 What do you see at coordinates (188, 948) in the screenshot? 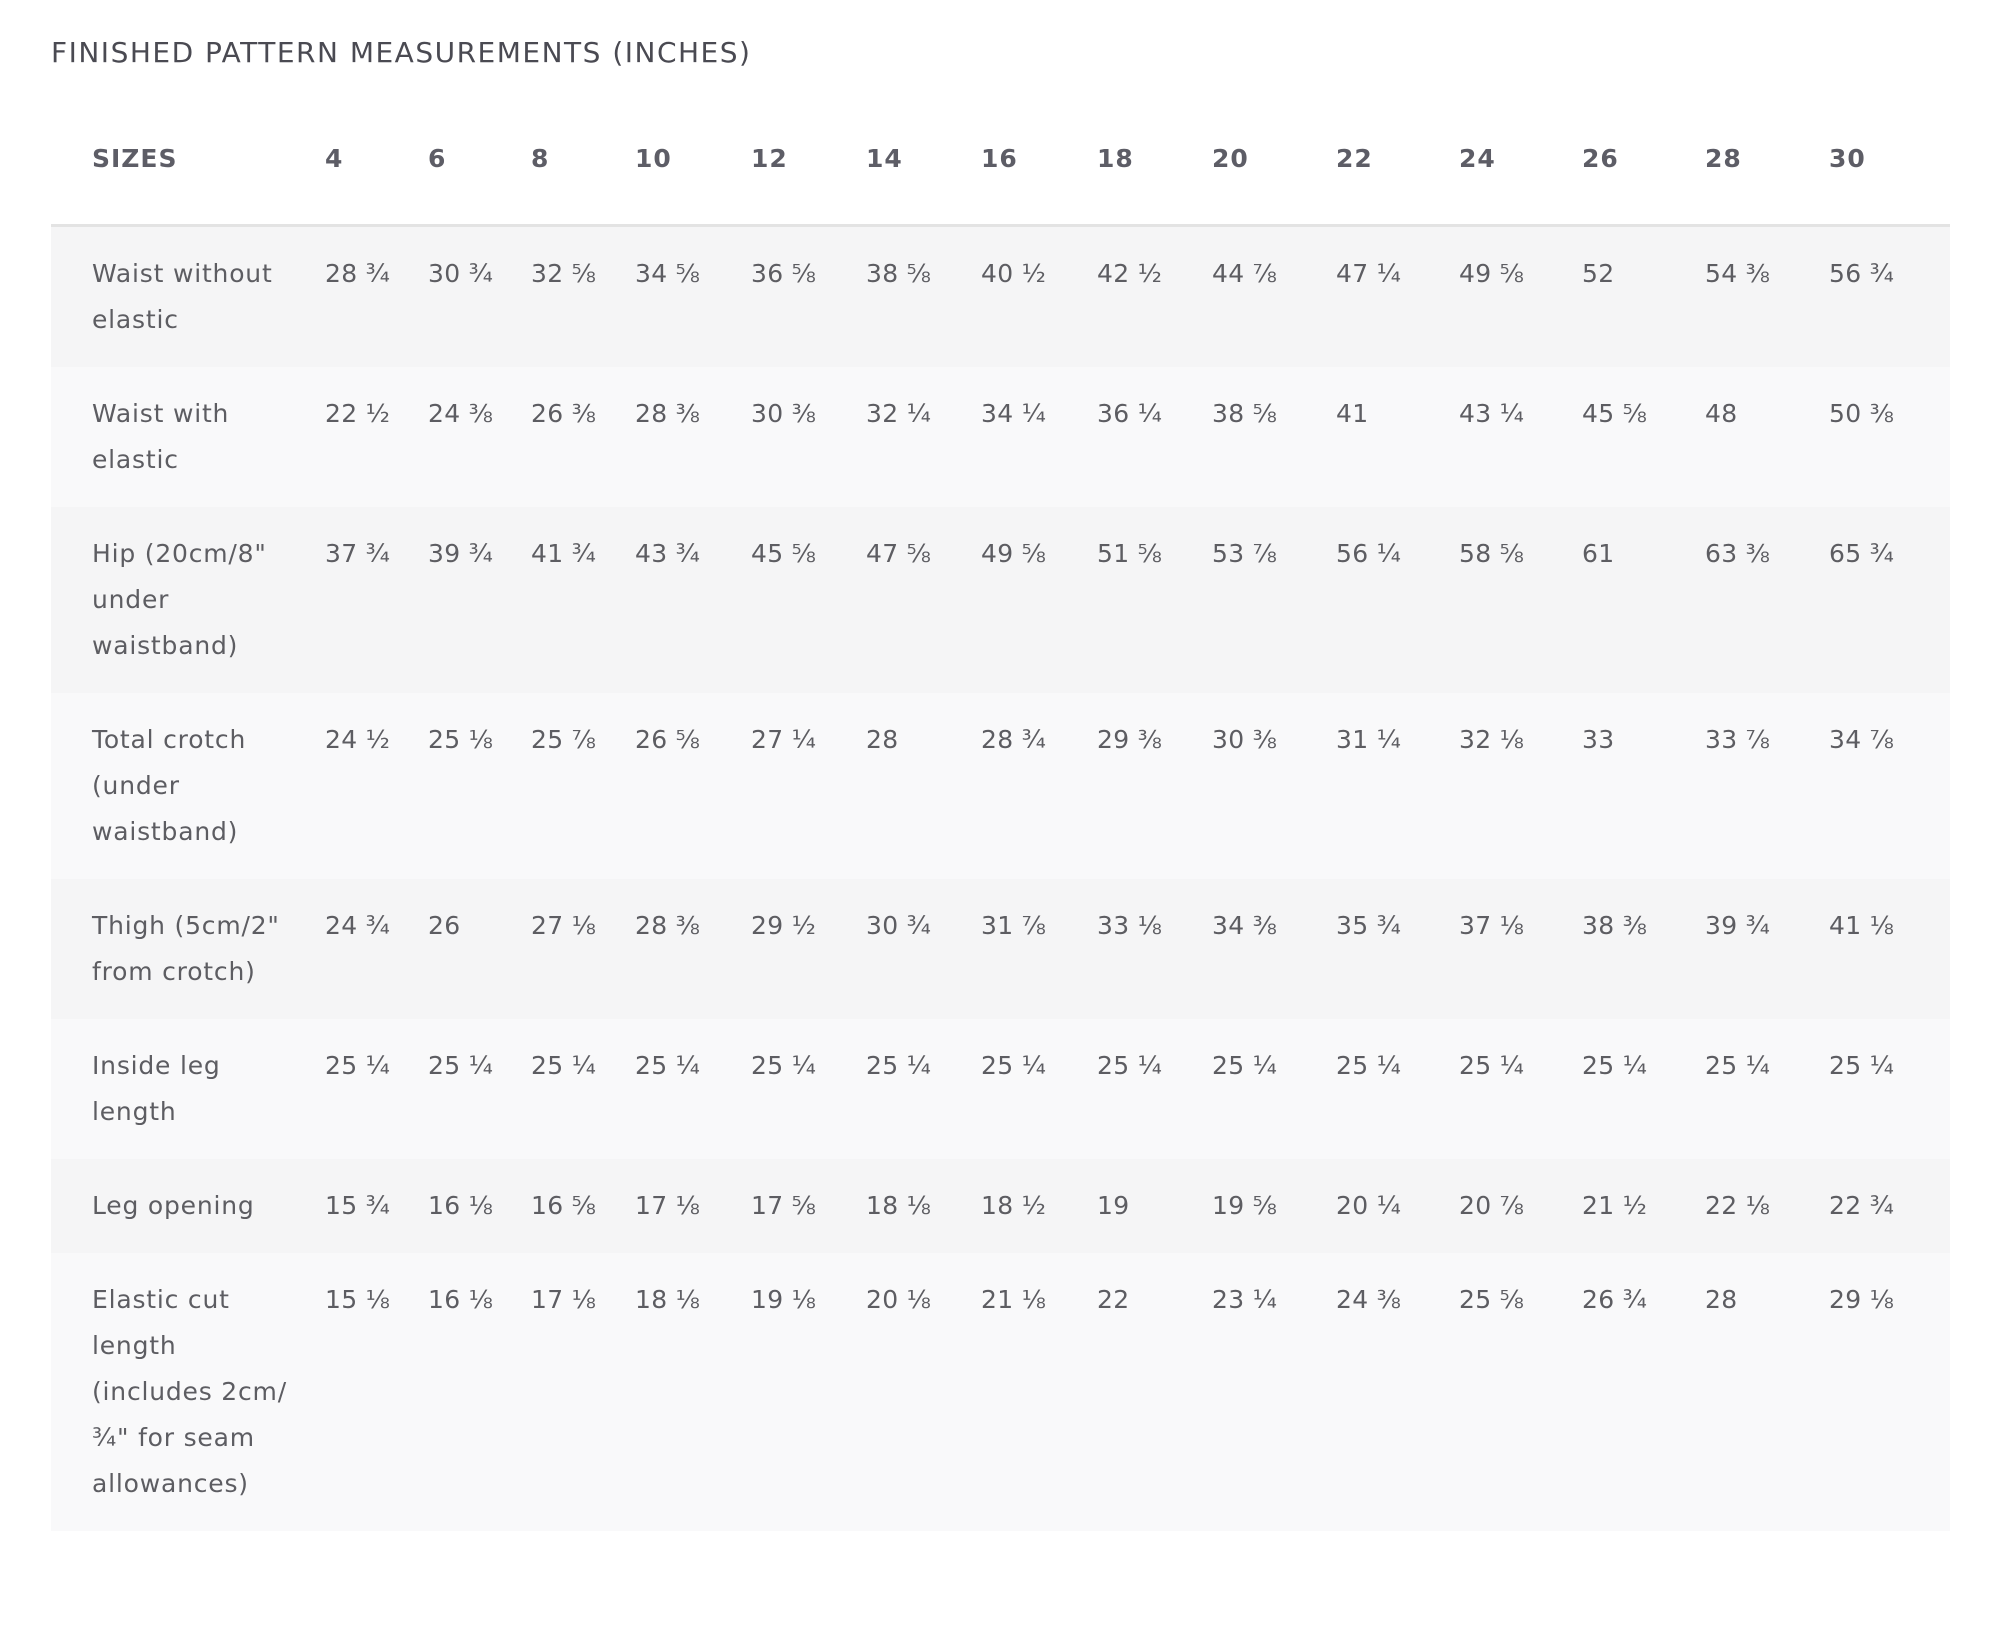
I see `row-label: Thigh (5cm/2" from crotch)` at bounding box center [188, 948].